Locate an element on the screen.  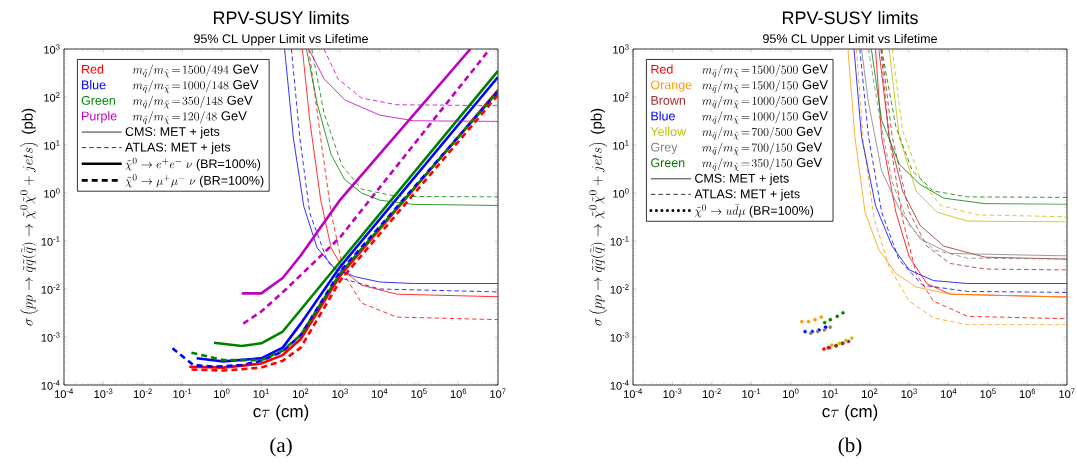
annotation: Purple is located at coordinates (99, 117).